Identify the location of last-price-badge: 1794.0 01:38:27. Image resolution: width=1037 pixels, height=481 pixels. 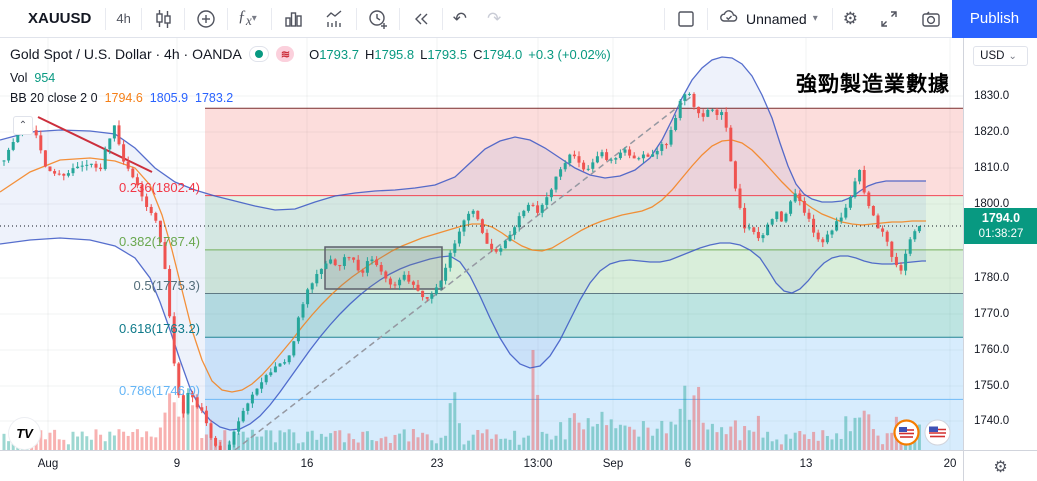
(1000, 226).